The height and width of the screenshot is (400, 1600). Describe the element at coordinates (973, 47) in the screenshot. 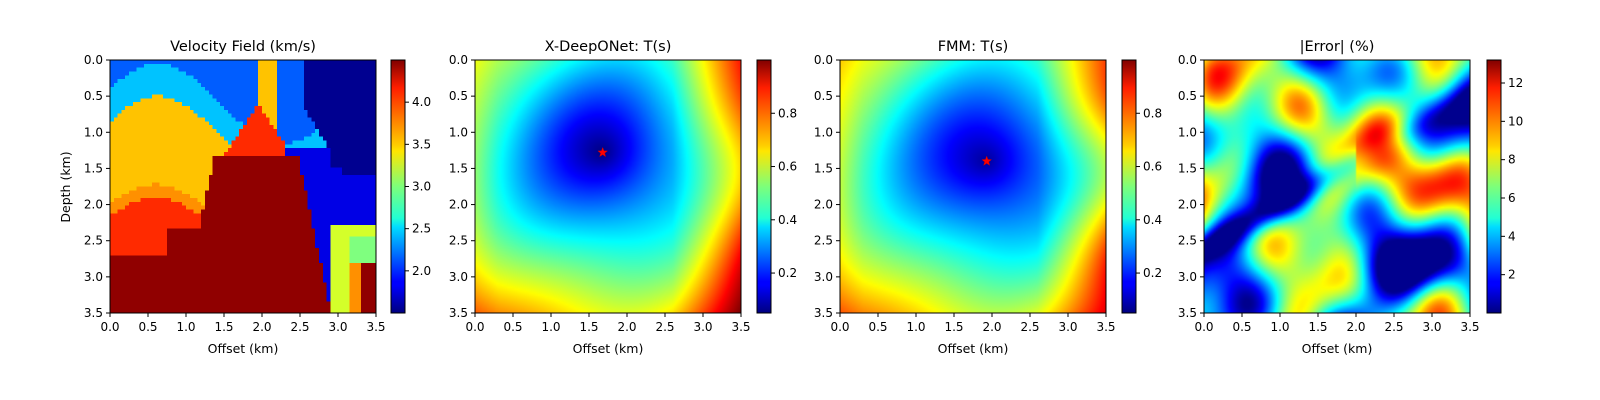

I see `panel-title: FMM: T(s)` at that location.